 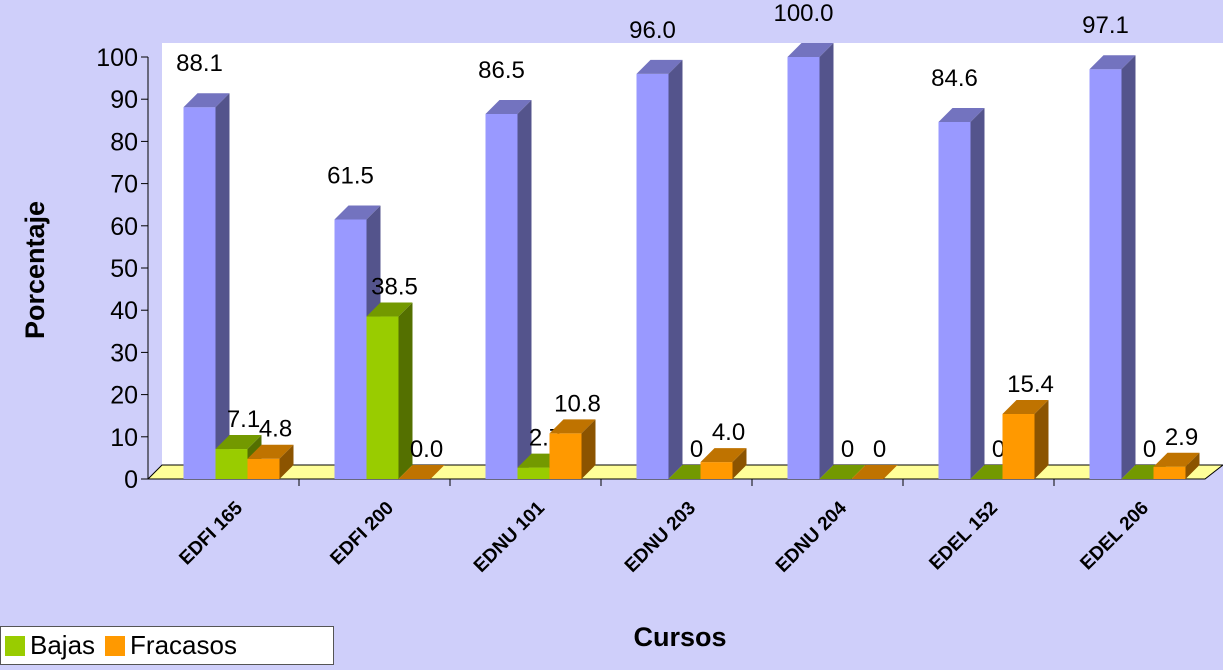 What do you see at coordinates (124, 311) in the screenshot?
I see `y-tick-label: 40` at bounding box center [124, 311].